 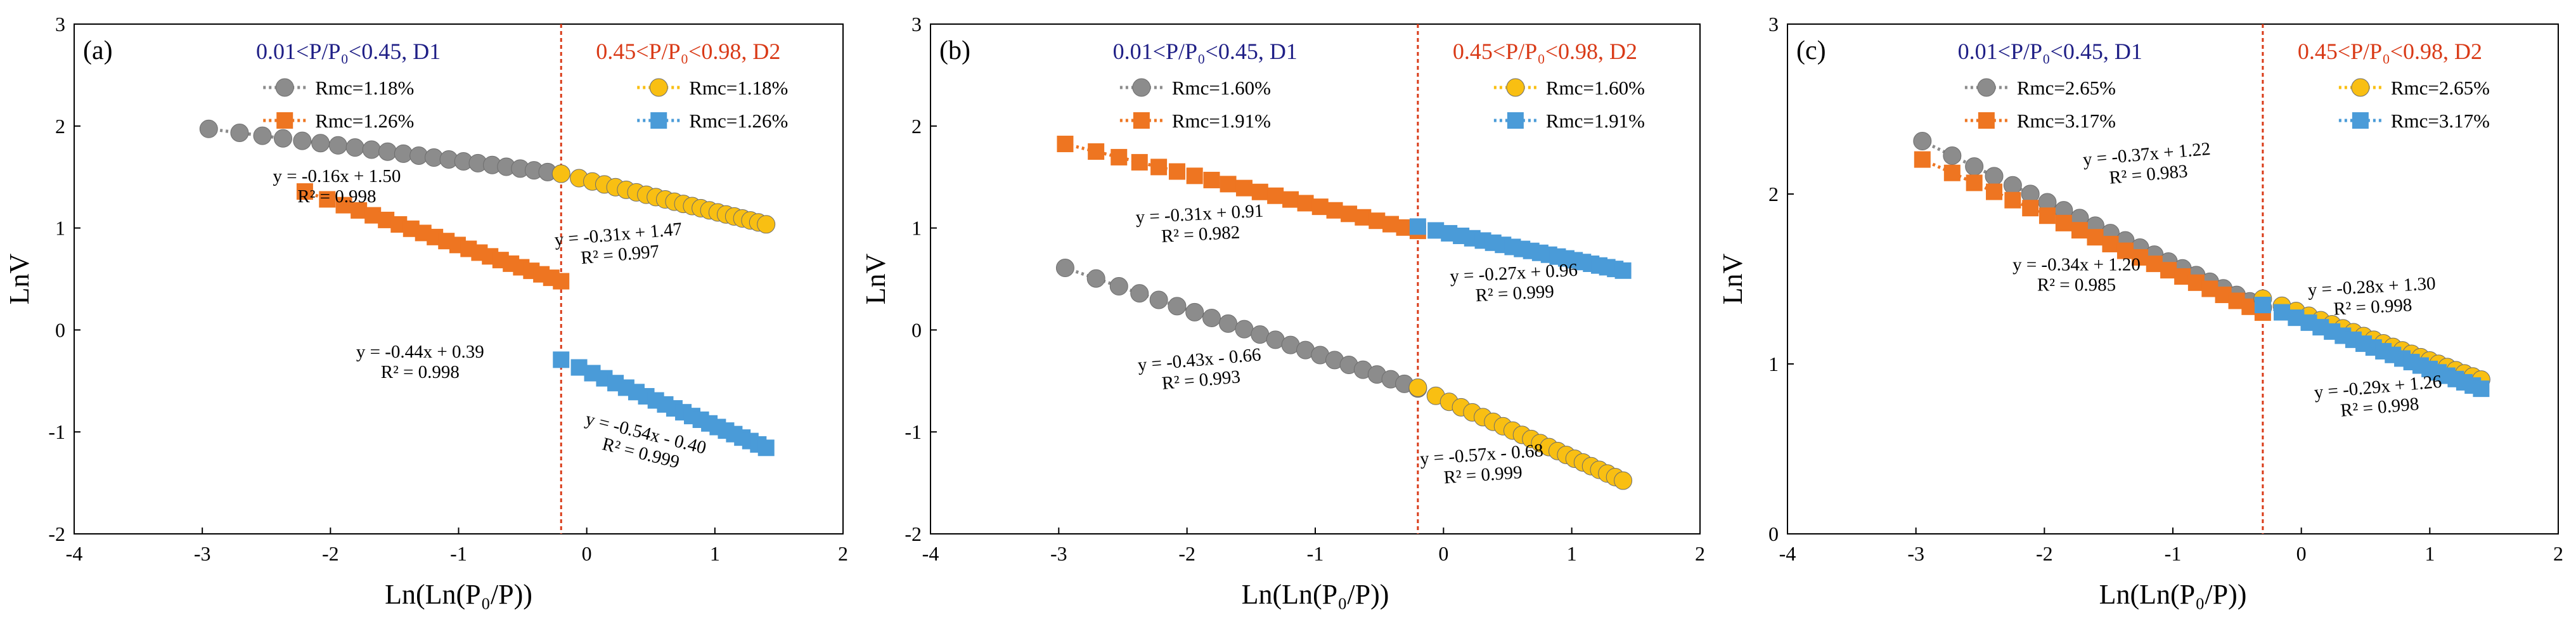 What do you see at coordinates (1515, 294) in the screenshot?
I see `regression-r-squared: R² = 0.999` at bounding box center [1515, 294].